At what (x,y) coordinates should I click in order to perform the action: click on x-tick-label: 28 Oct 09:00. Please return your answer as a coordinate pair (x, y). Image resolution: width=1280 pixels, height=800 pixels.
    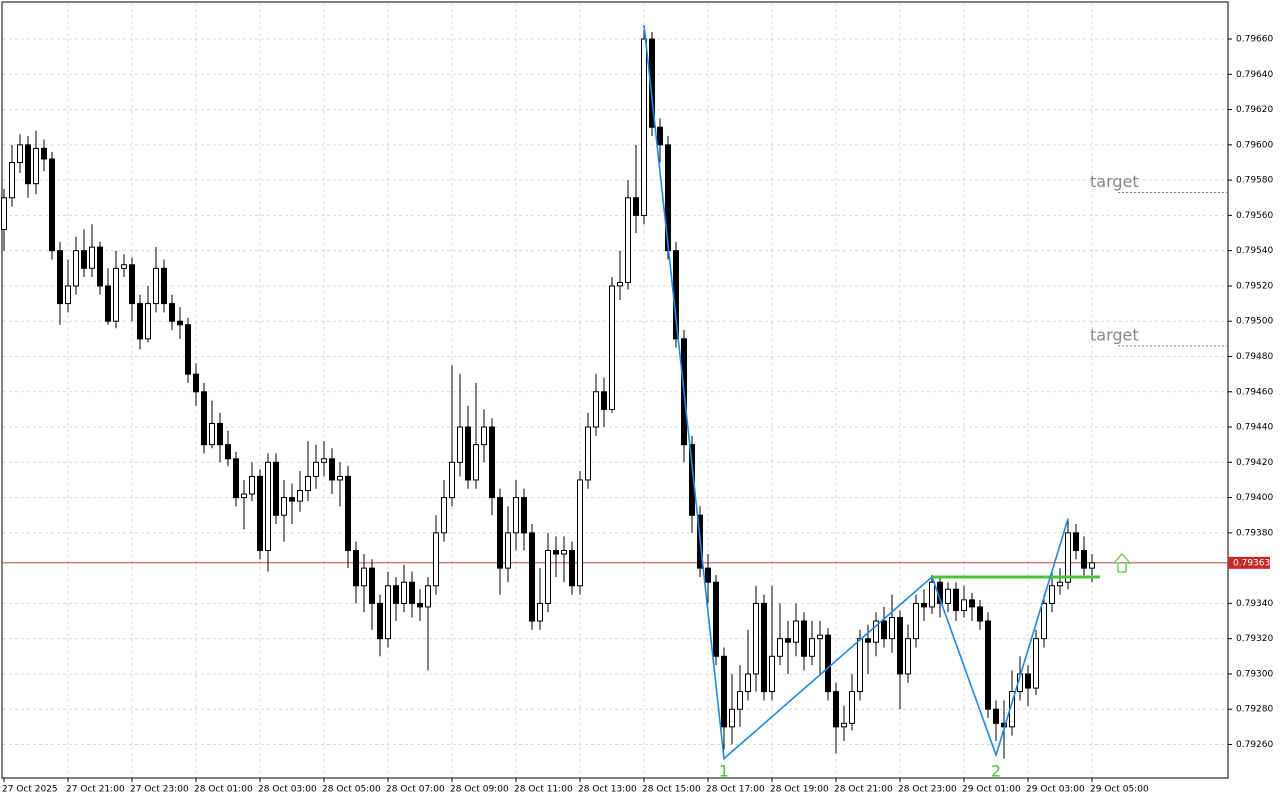
    Looking at the image, I should click on (479, 790).